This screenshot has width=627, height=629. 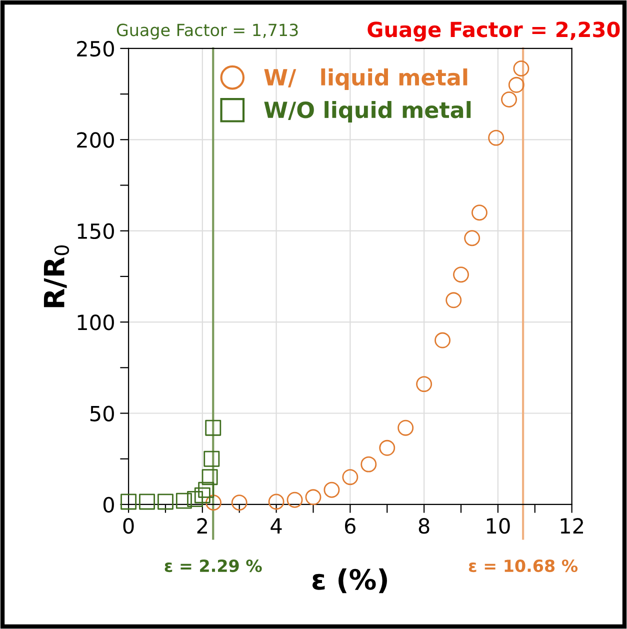 I want to click on x-tick-label: 6, so click(x=350, y=526).